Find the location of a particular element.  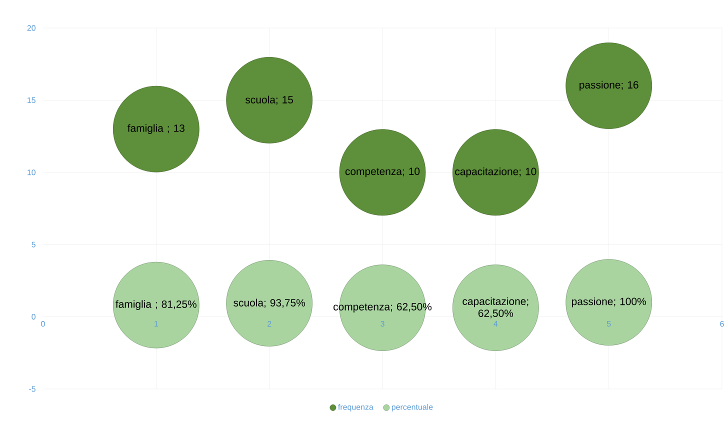

data-label: famiglia ; 81,25% is located at coordinates (156, 305).